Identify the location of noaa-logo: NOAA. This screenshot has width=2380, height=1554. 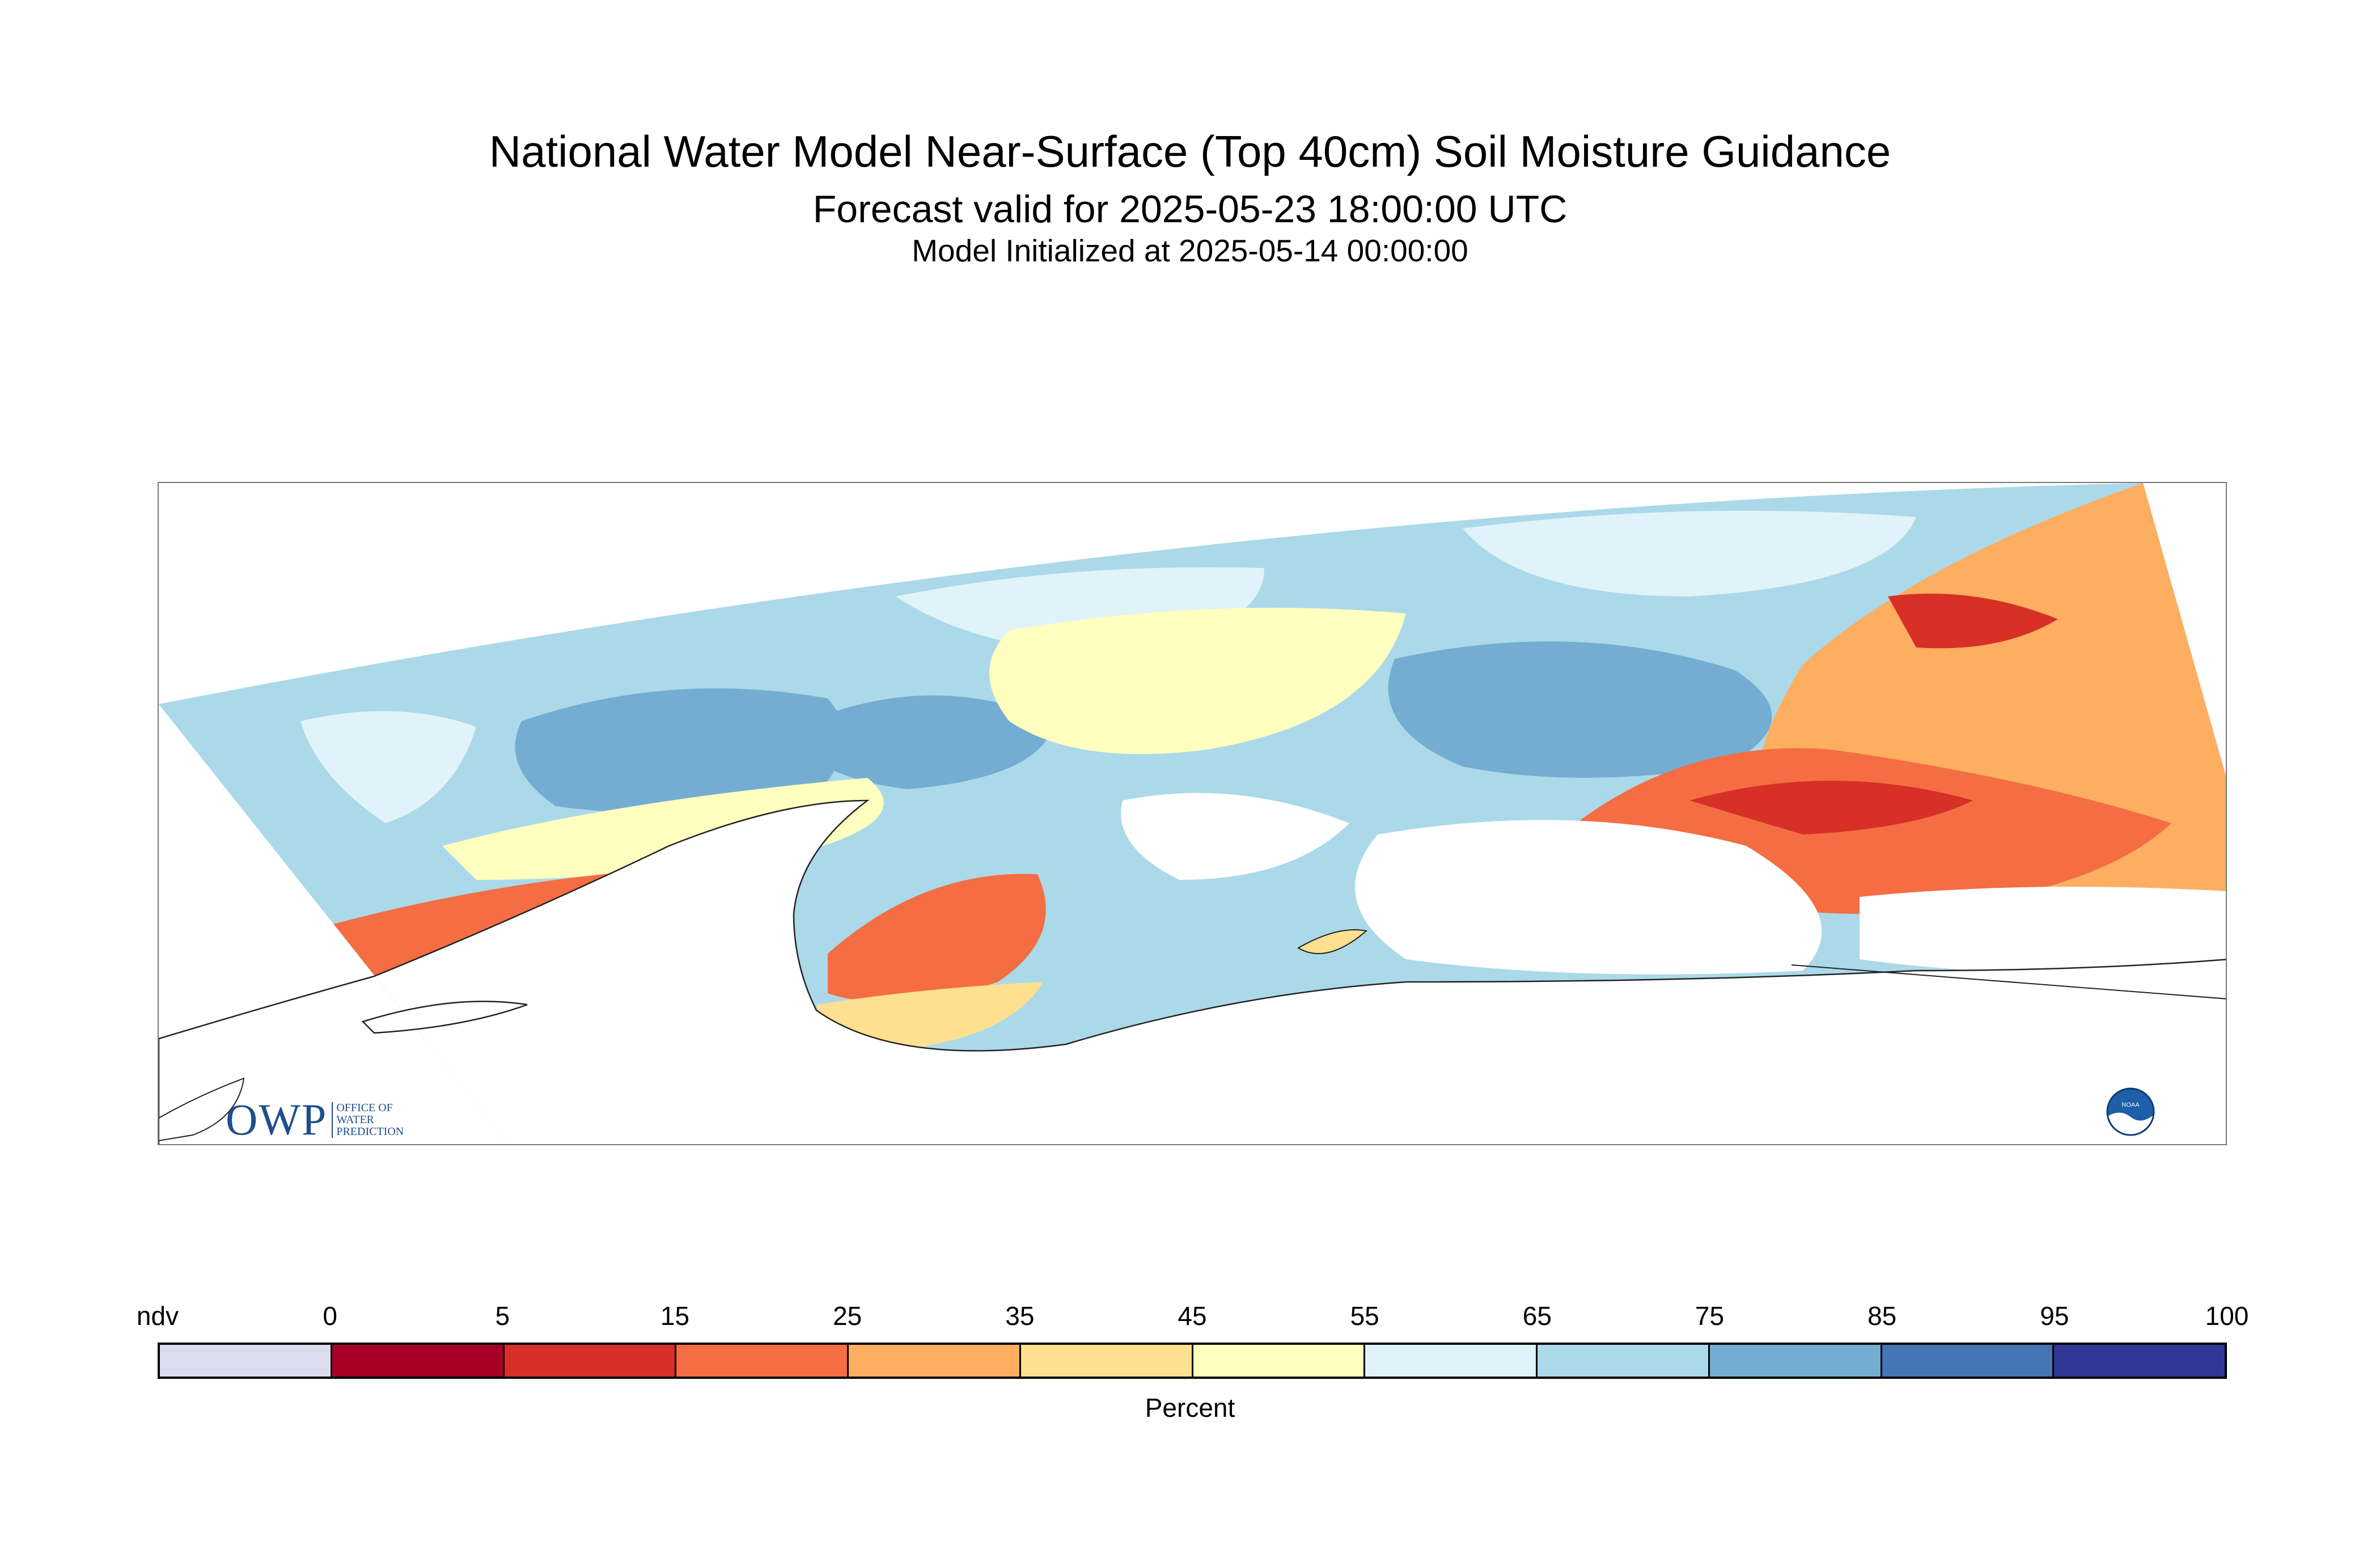
(2130, 1112).